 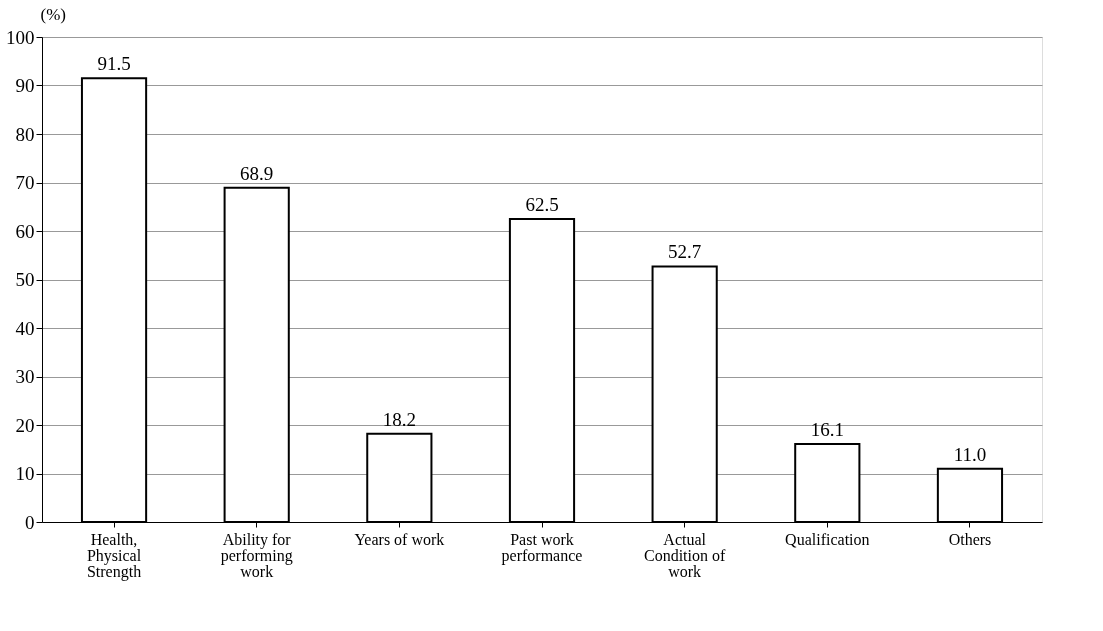 What do you see at coordinates (53, 14) in the screenshot?
I see `y-axis-title: (%)` at bounding box center [53, 14].